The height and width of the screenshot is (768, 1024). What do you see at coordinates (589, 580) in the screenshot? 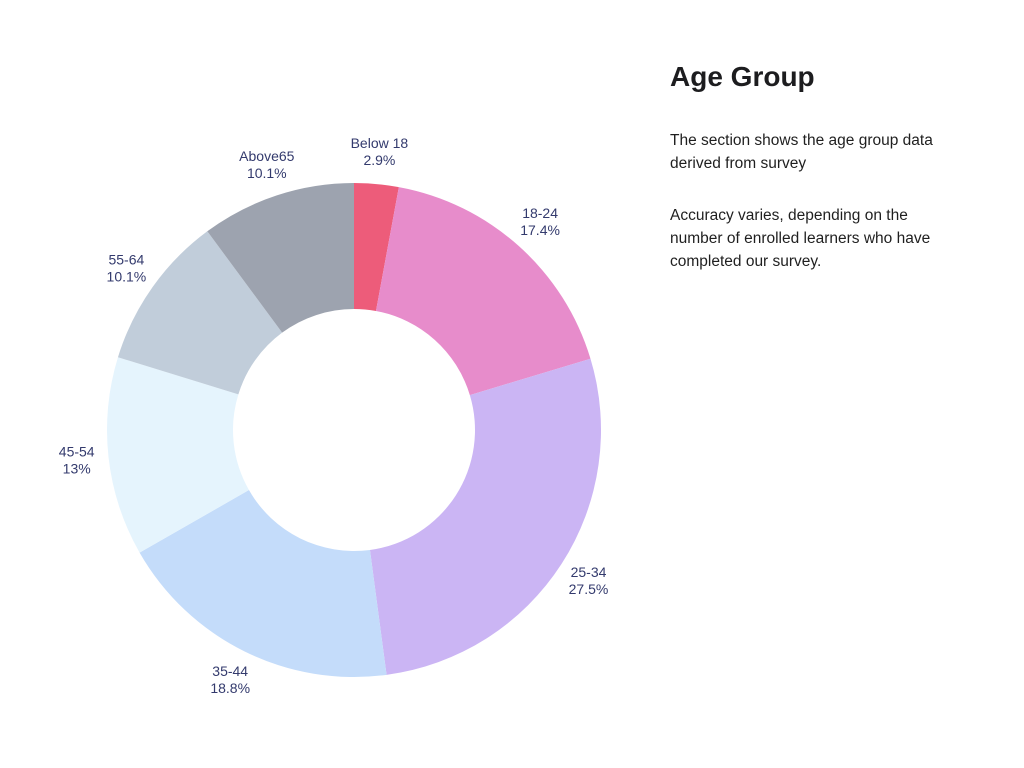
I see `slice-label-25-34: 25-34 27.5%` at bounding box center [589, 580].